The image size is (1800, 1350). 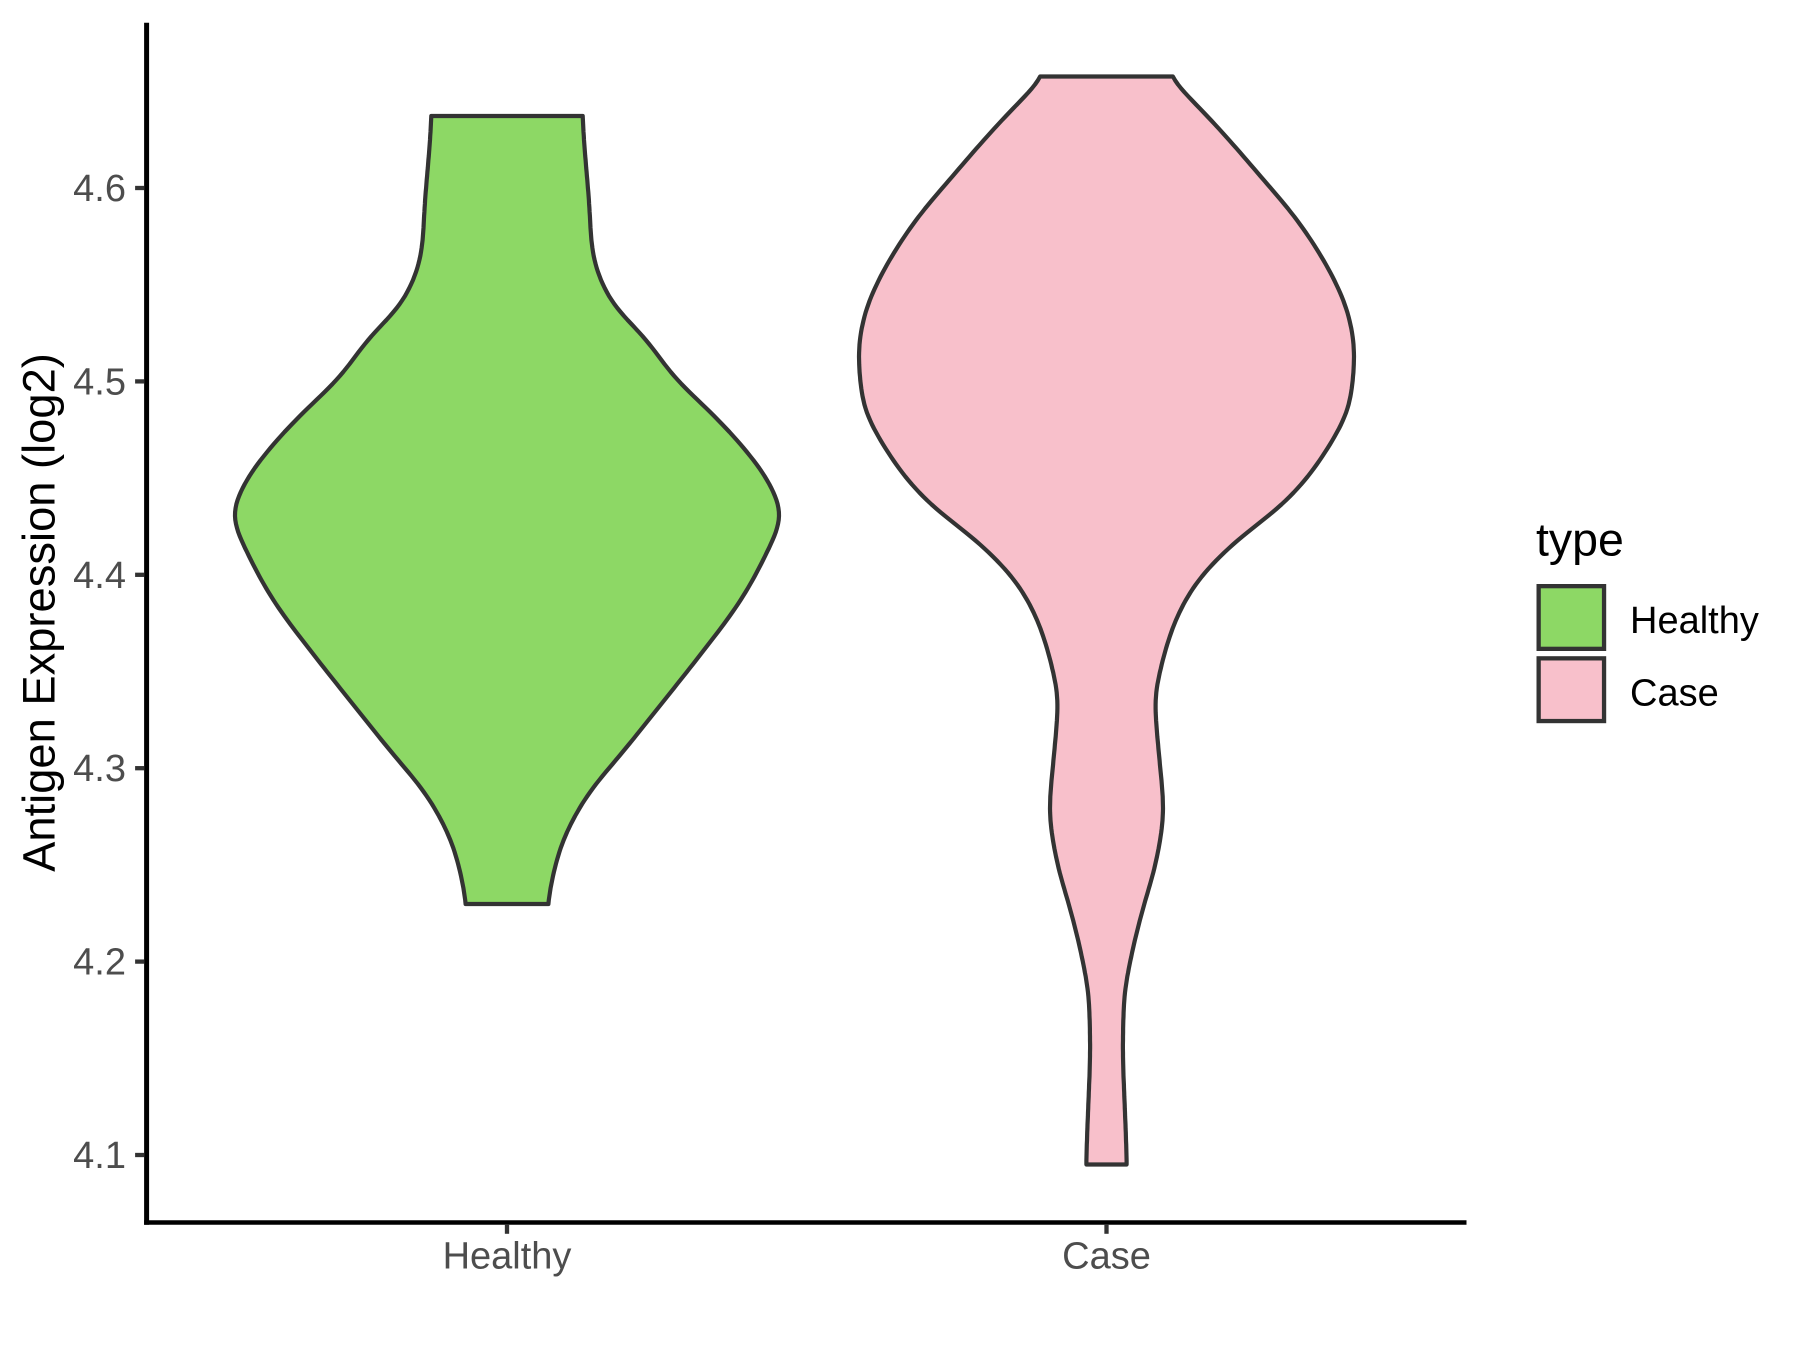 What do you see at coordinates (99, 1156) in the screenshot?
I see `svg-text: 4.1` at bounding box center [99, 1156].